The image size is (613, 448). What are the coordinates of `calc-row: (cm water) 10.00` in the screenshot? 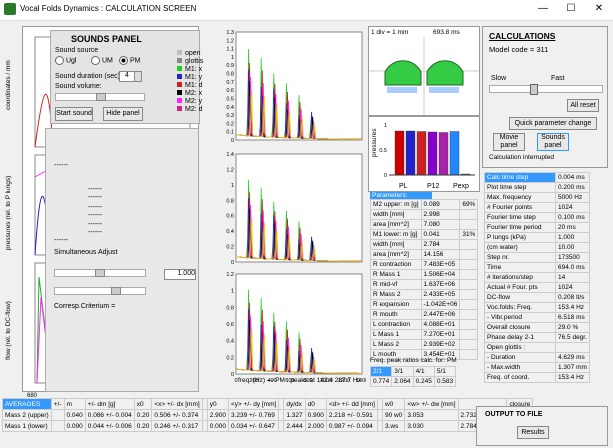 It's located at (537, 247).